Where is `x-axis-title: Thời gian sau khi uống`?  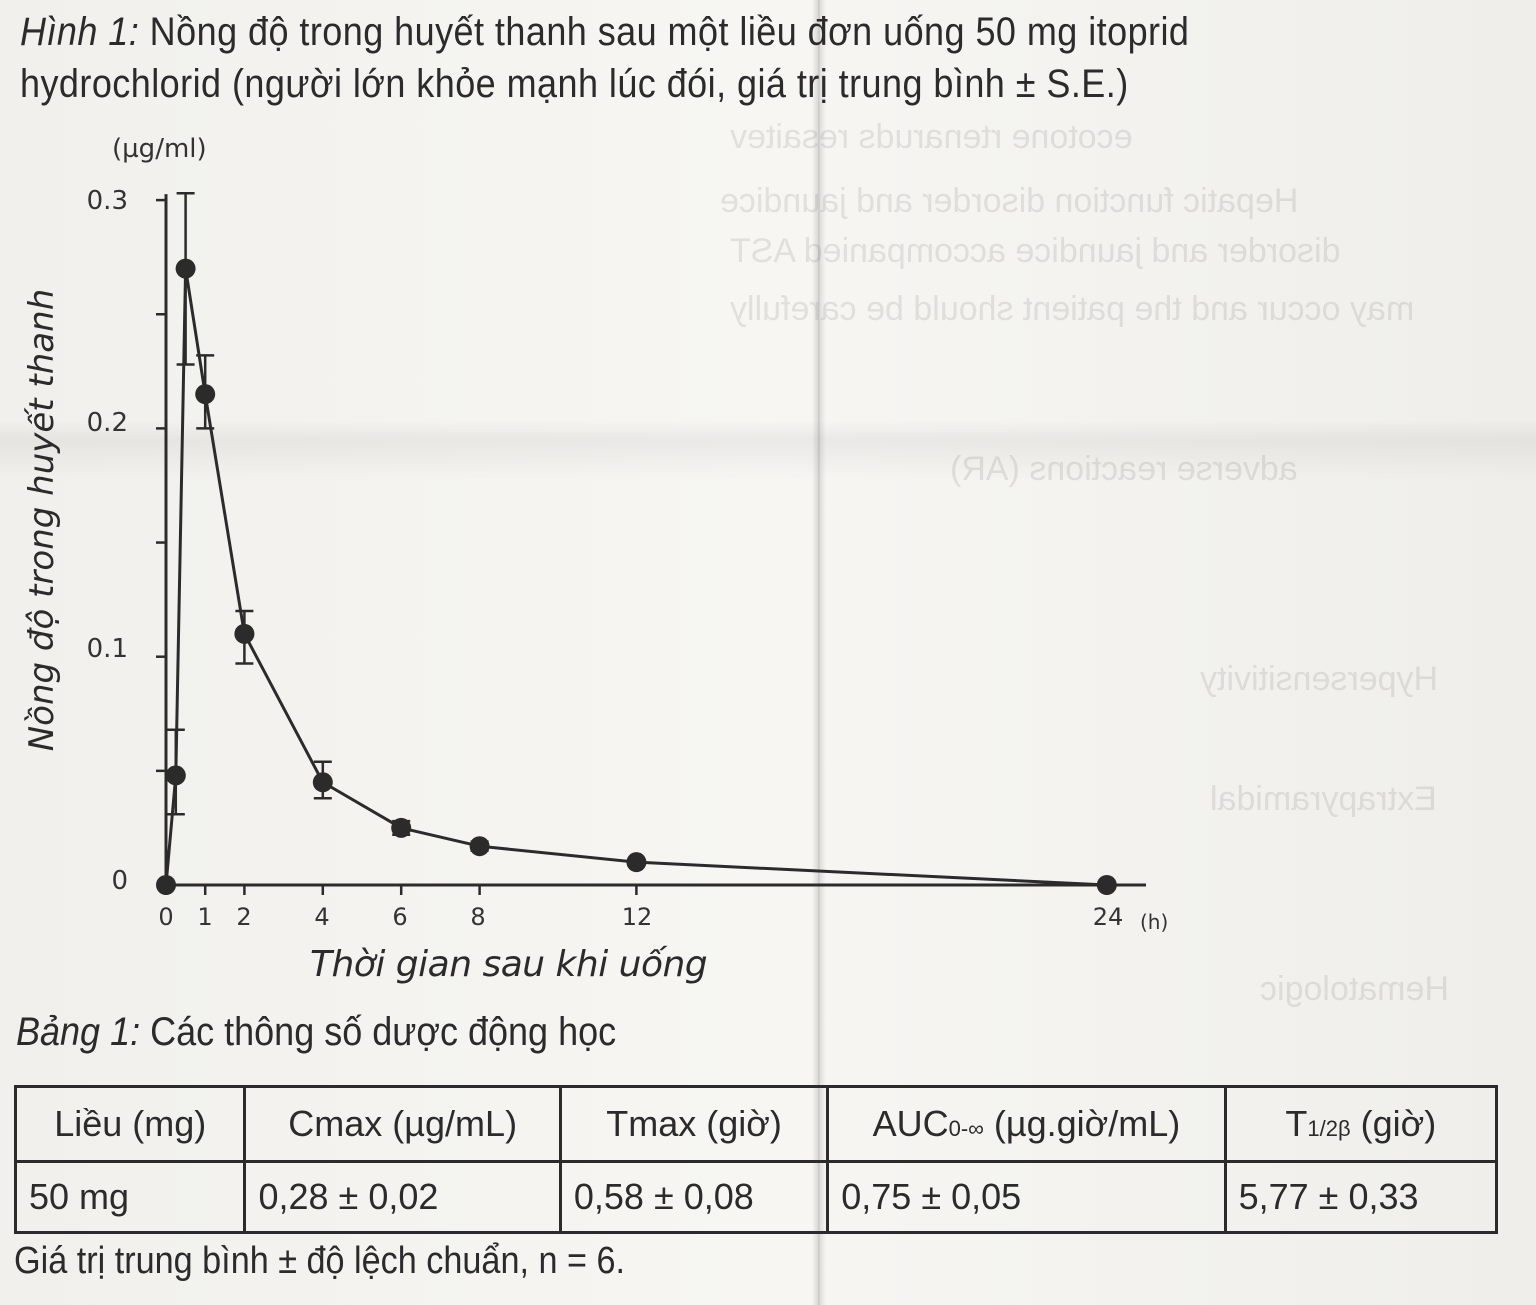
x-axis-title: Thời gian sau khi uống is located at coordinates (509, 964).